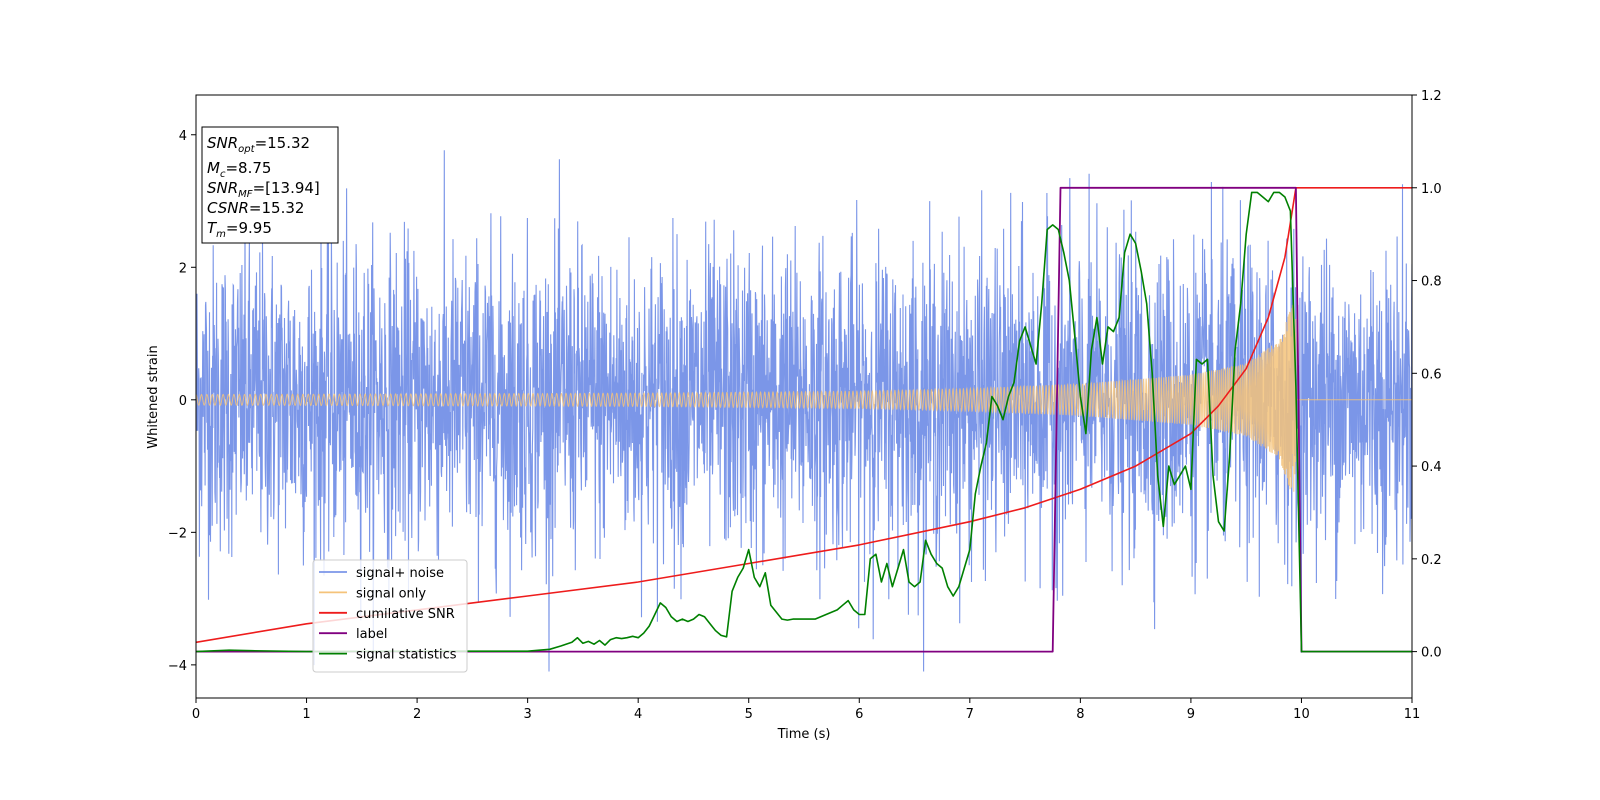  What do you see at coordinates (400, 573) in the screenshot?
I see `legend-label: signal+ noise` at bounding box center [400, 573].